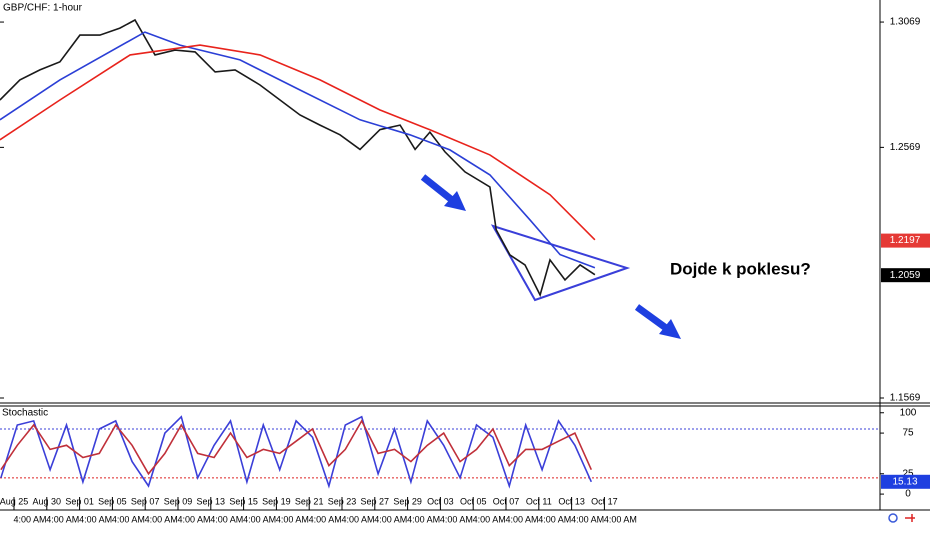 Image resolution: width=930 pixels, height=537 pixels. What do you see at coordinates (905, 22) in the screenshot?
I see `y-tick-label: 1.3069` at bounding box center [905, 22].